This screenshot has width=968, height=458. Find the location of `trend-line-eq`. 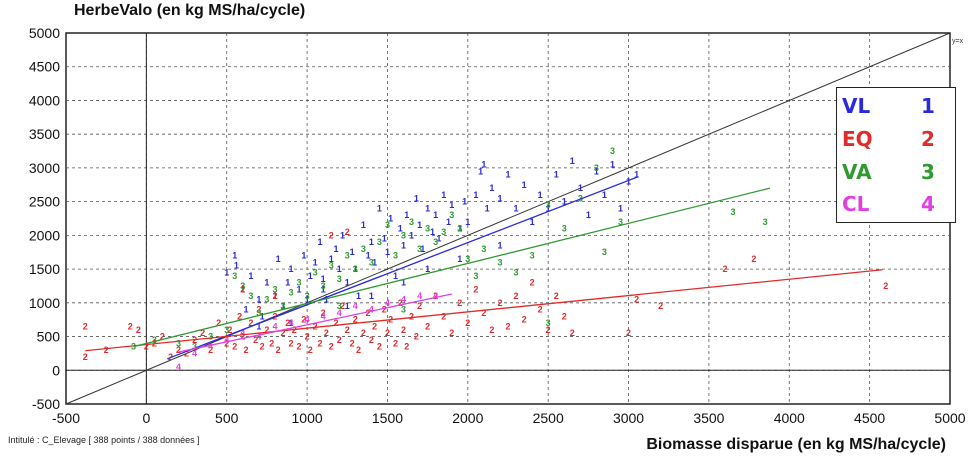

trend-line-eq is located at coordinates (484, 310).